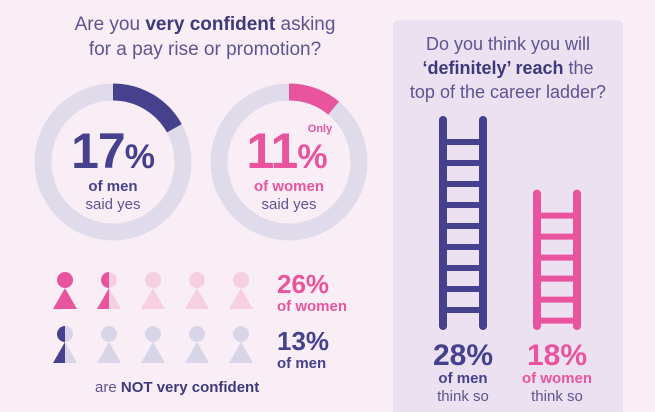 Image resolution: width=655 pixels, height=412 pixels. What do you see at coordinates (113, 151) in the screenshot?
I see `donut-men-value: 17%` at bounding box center [113, 151].